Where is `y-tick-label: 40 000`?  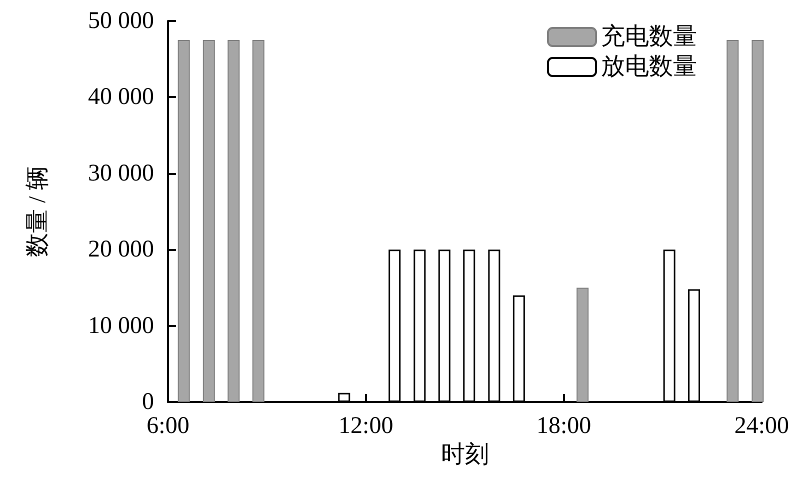 y-tick-label: 40 000 is located at coordinates (121, 97).